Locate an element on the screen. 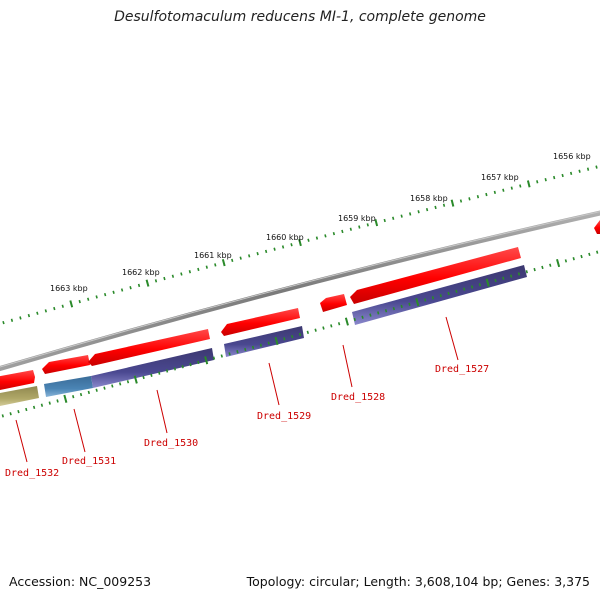 Image resolution: width=600 pixels, height=600 pixels. kbp-label-1660: 1660 kbp is located at coordinates (285, 237).